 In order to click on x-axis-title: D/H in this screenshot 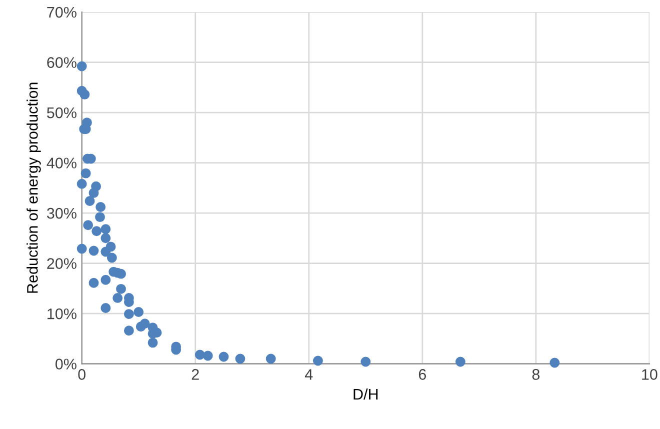, I will do `click(366, 394)`.